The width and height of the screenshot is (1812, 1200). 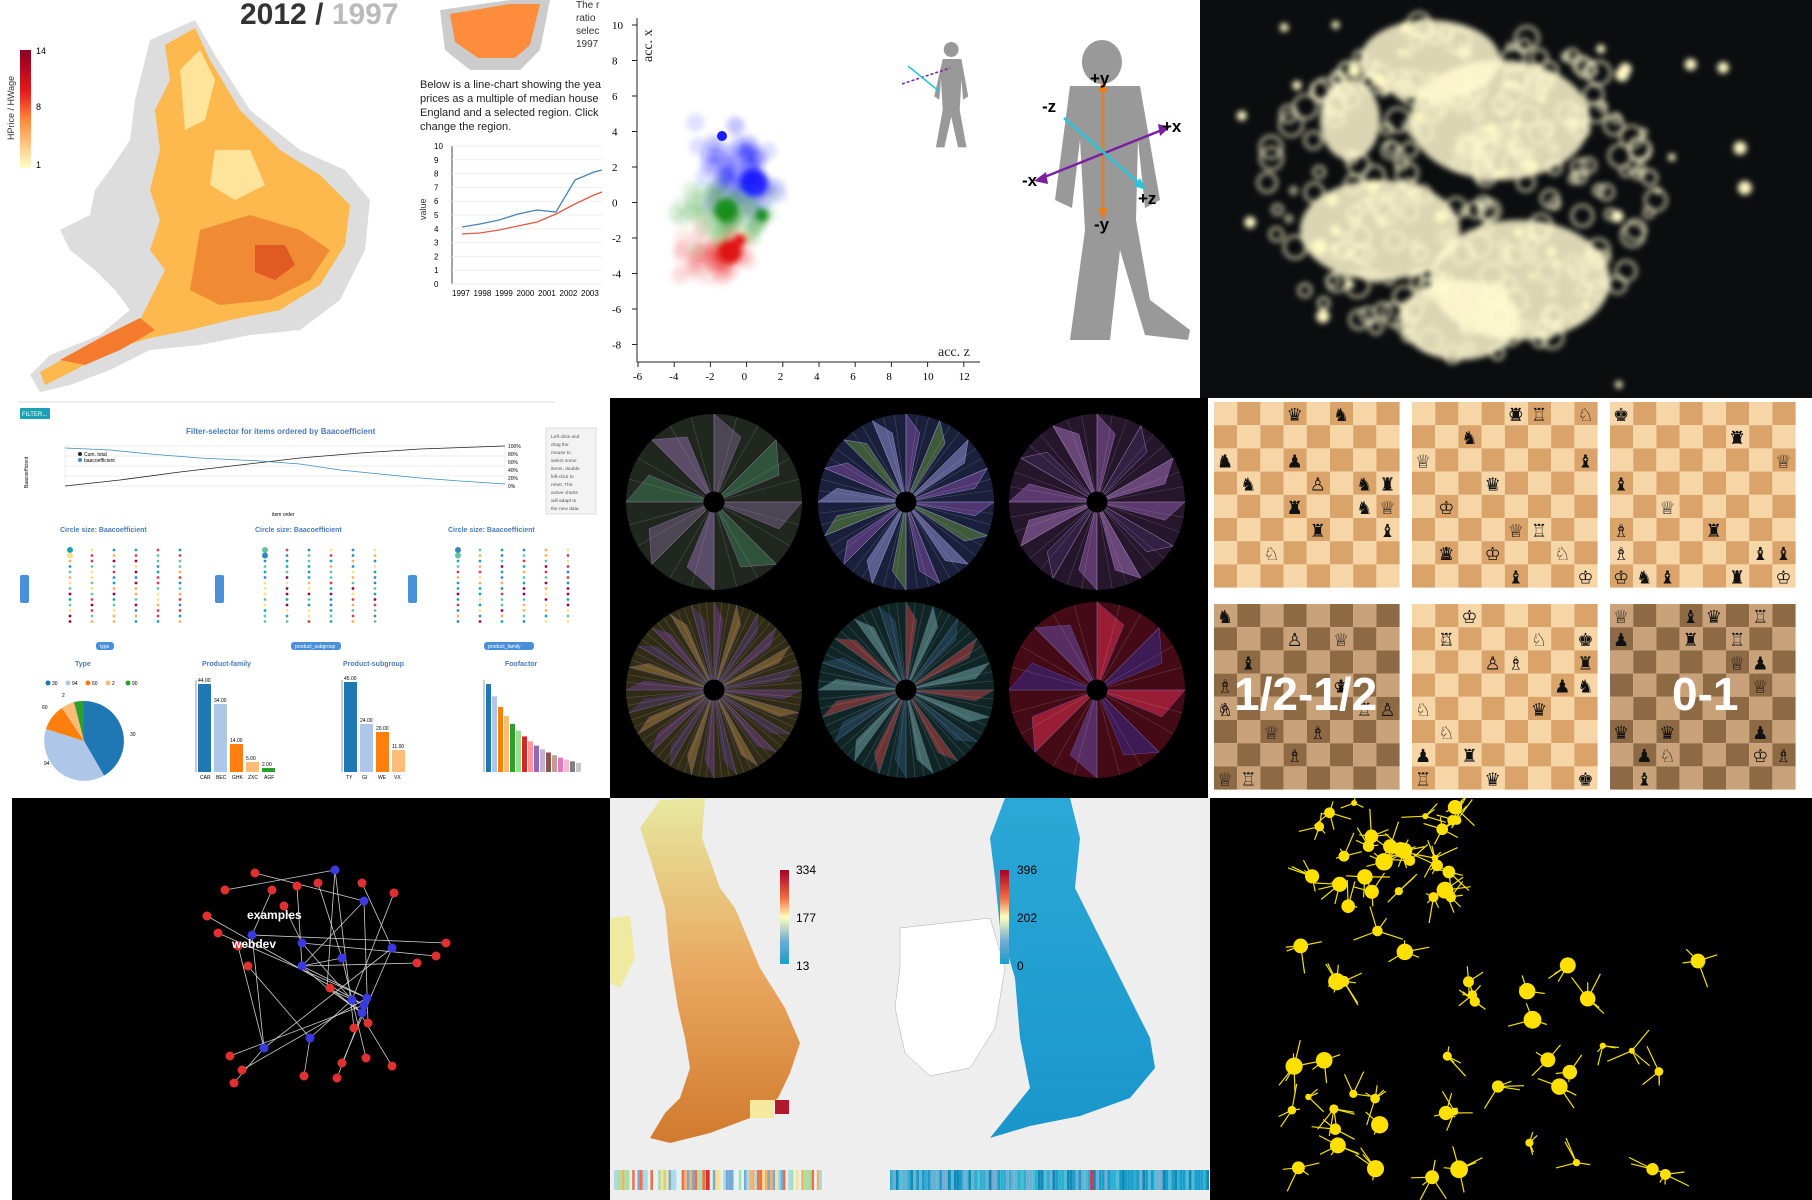 What do you see at coordinates (1225, 710) in the screenshot?
I see `chess-piece: ♘` at bounding box center [1225, 710].